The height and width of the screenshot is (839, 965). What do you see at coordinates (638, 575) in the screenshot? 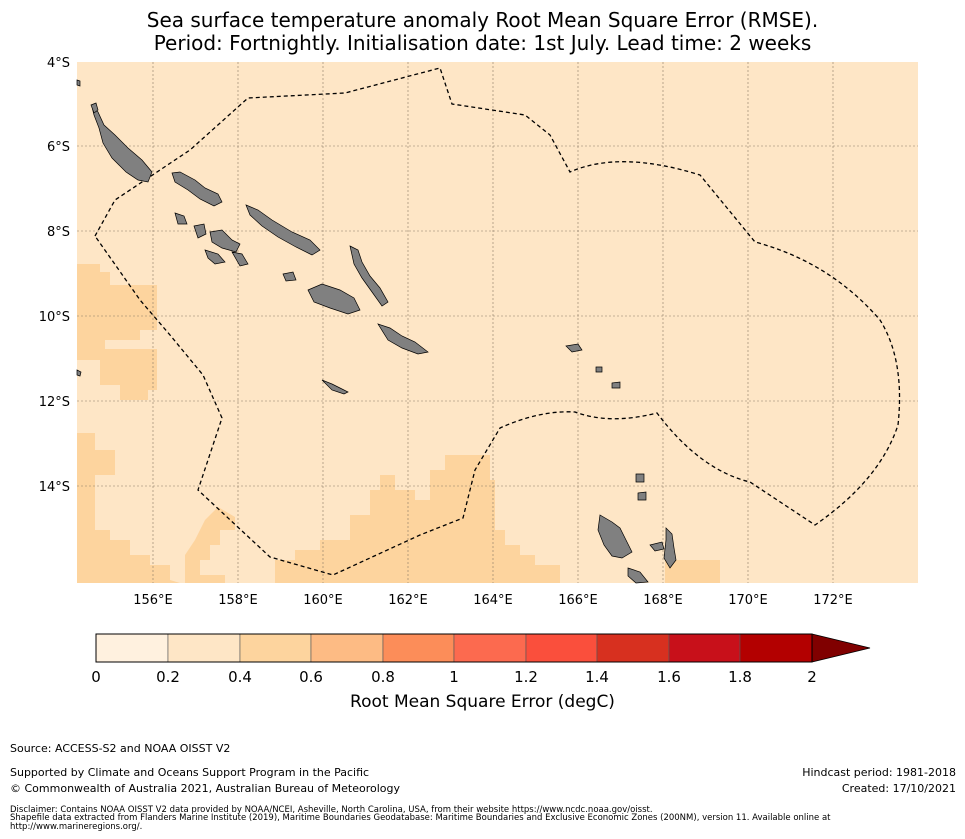
I see `efate-island` at bounding box center [638, 575].